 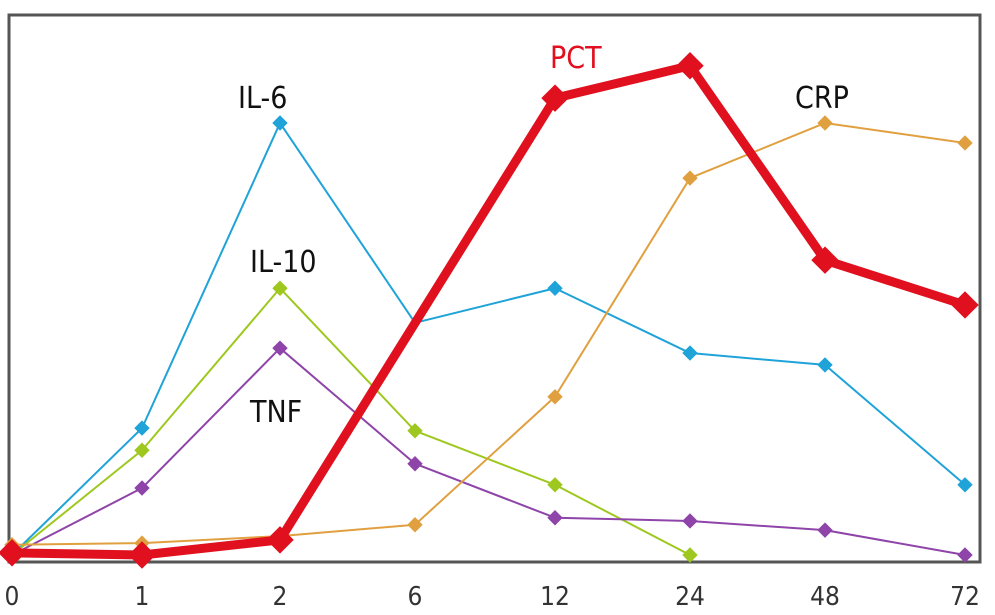 What do you see at coordinates (283, 262) in the screenshot?
I see `series-label-il10: IL-10` at bounding box center [283, 262].